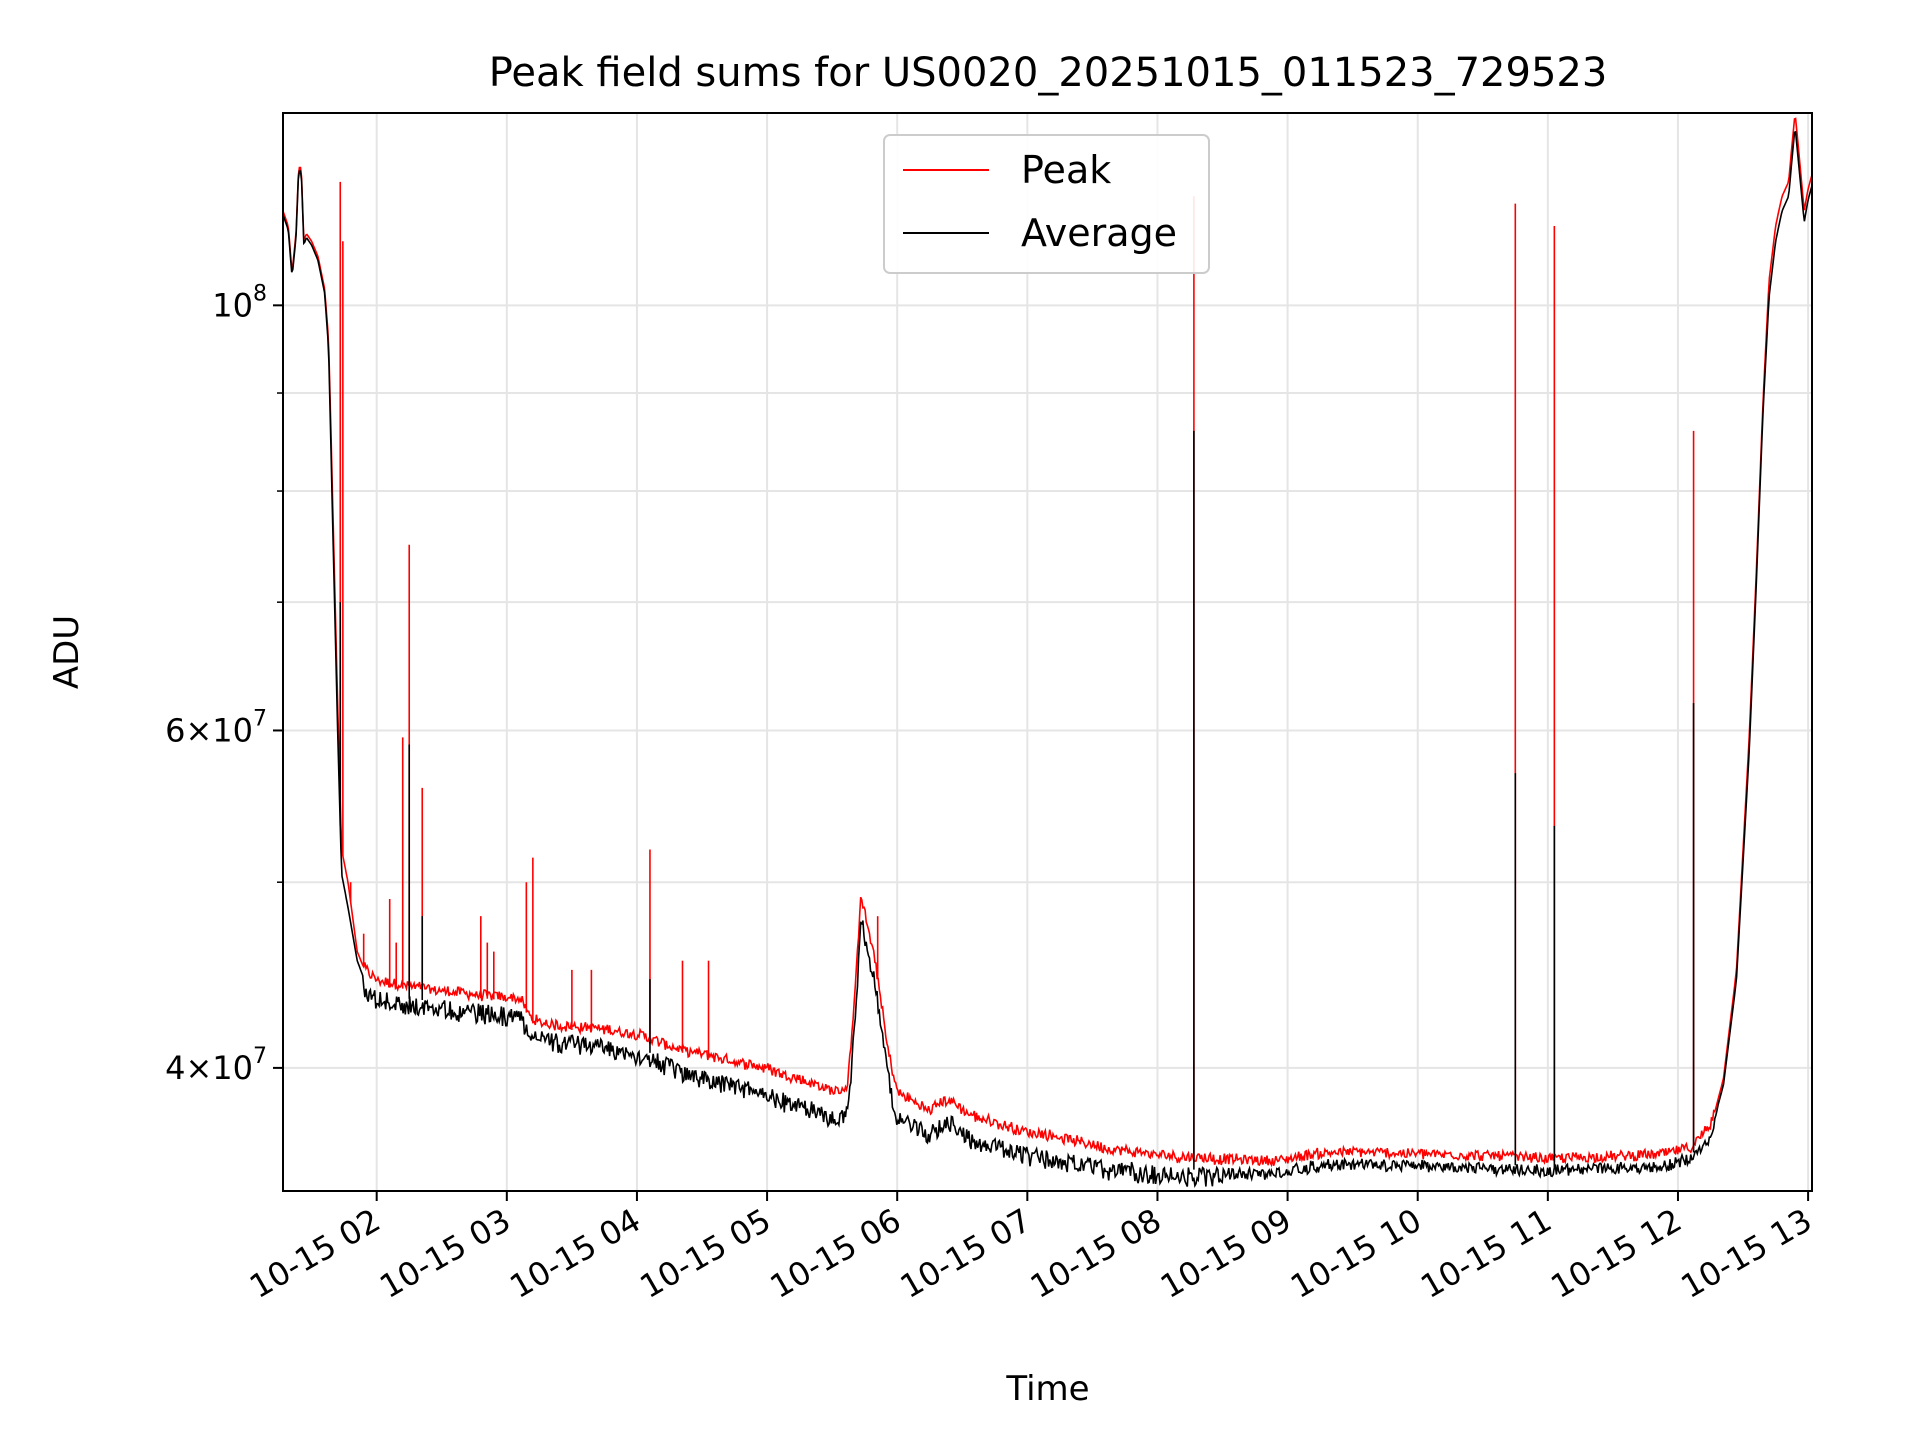 This screenshot has height=1440, width=1920. Describe the element at coordinates (1047, 1389) in the screenshot. I see `x-axis-label: Time` at that location.